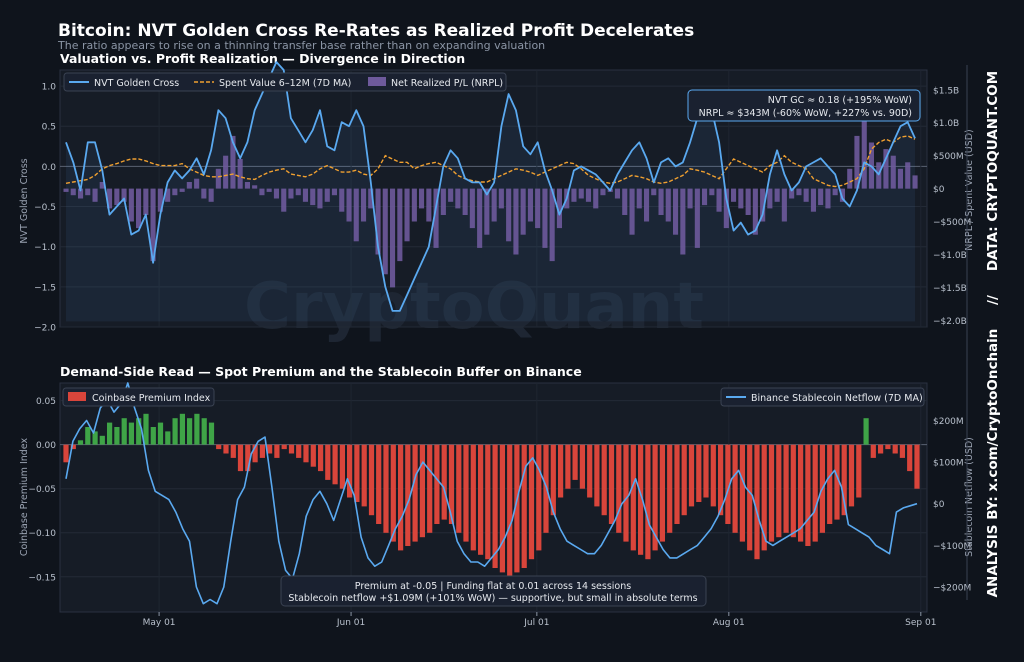 Image resolution: width=1024 pixels, height=662 pixels. I want to click on annotation-nvt: NVT GC ≈ 0.18 (+195% WoW), so click(840, 100).